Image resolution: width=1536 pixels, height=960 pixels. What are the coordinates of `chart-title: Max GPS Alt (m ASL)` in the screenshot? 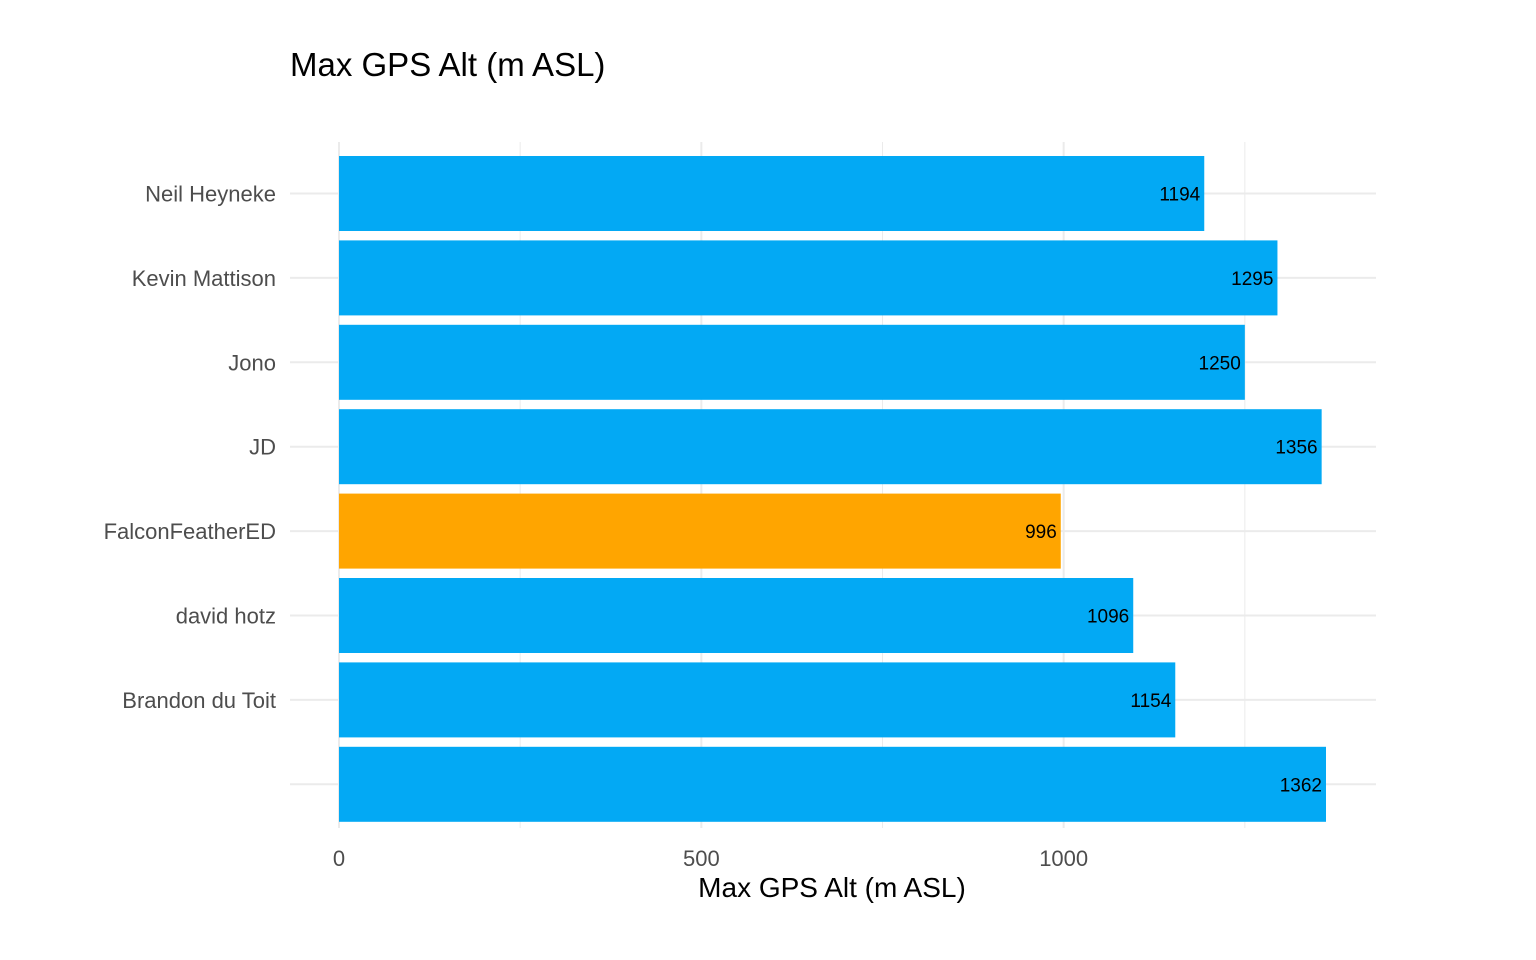 It's located at (448, 64).